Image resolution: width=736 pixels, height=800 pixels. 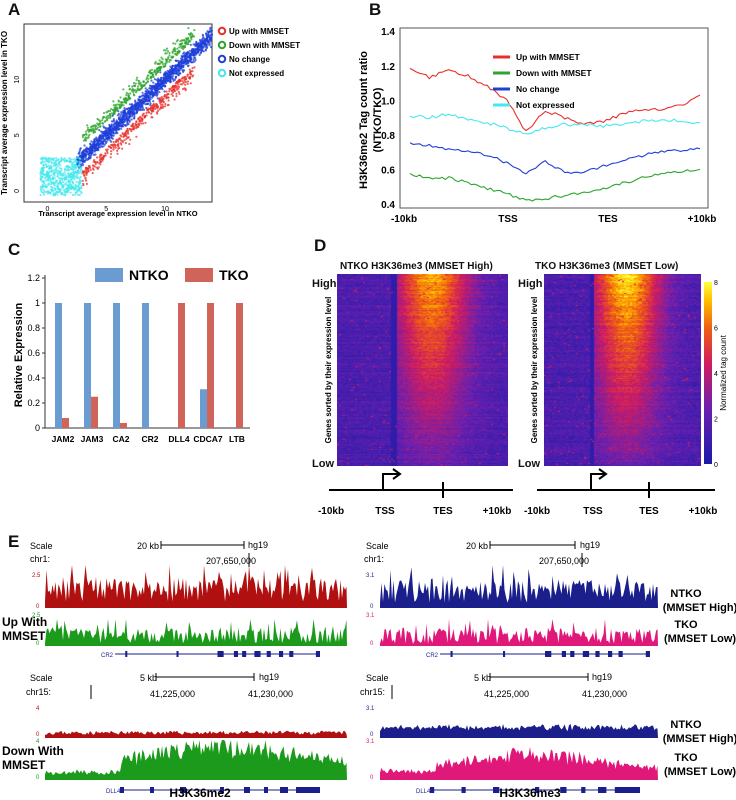 What do you see at coordinates (91, 144) in the screenshot?
I see `scatter-ticks: 0 0 5 5 10 10` at bounding box center [91, 144].